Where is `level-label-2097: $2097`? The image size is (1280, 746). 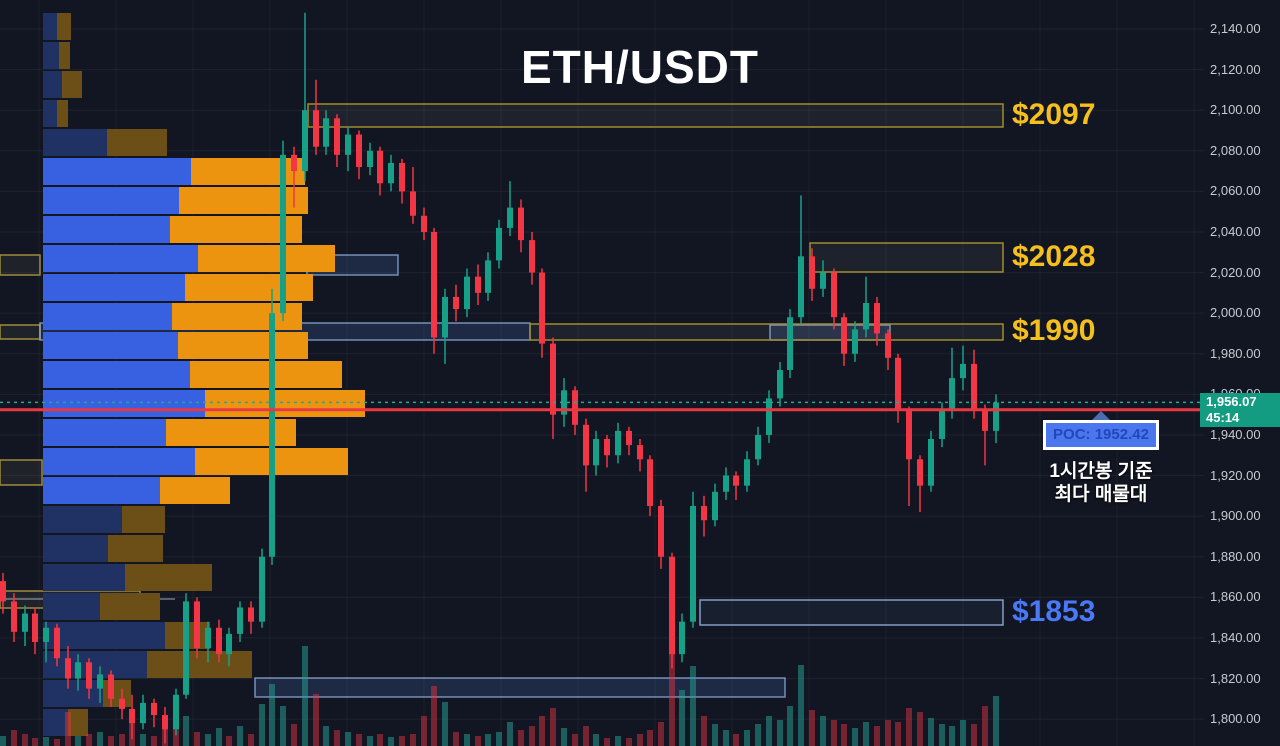 level-label-2097: $2097 is located at coordinates (1054, 114).